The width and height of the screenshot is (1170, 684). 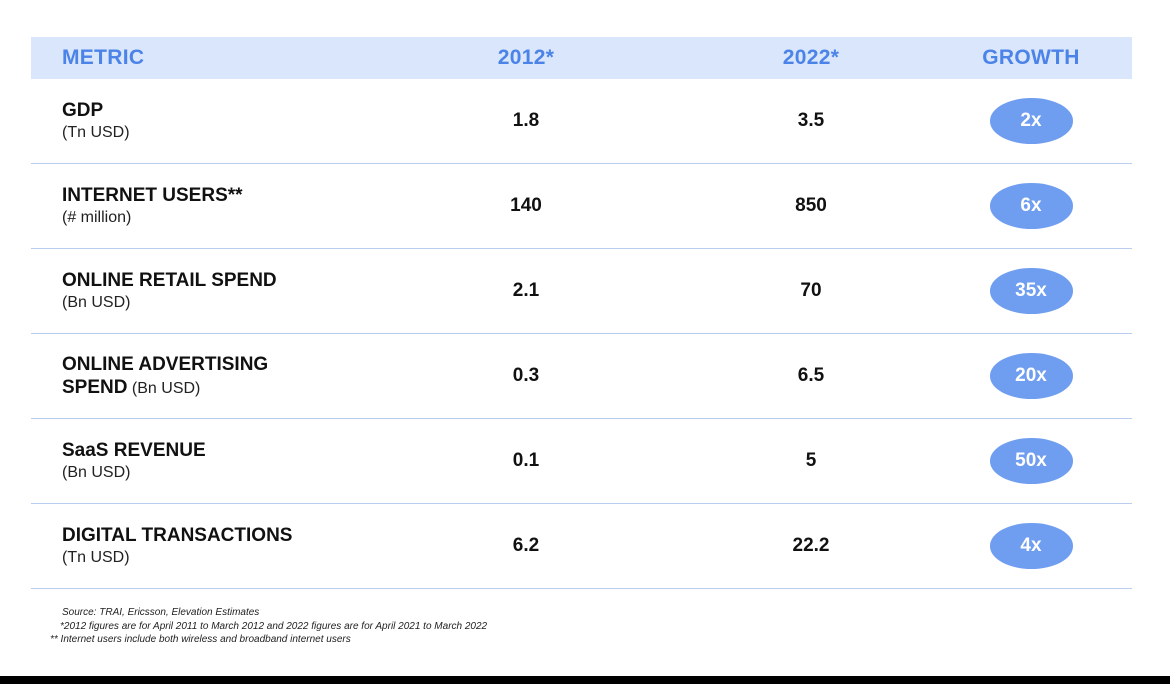 I want to click on growth-cell: 35x, so click(x=1031, y=291).